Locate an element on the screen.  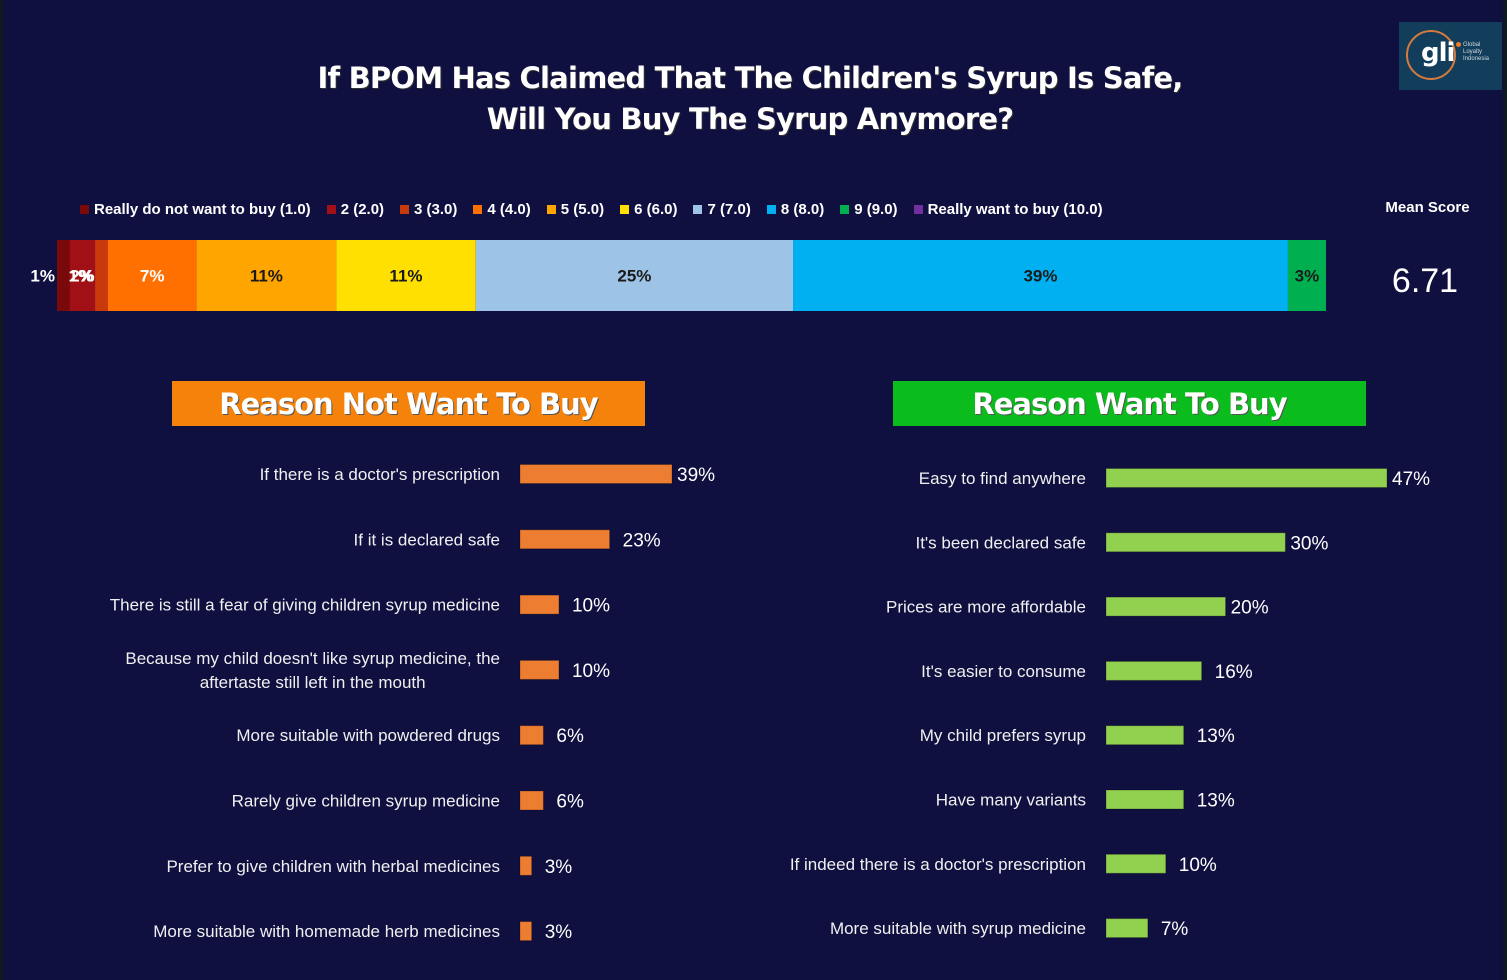
bar-value-label: 6% is located at coordinates (570, 802).